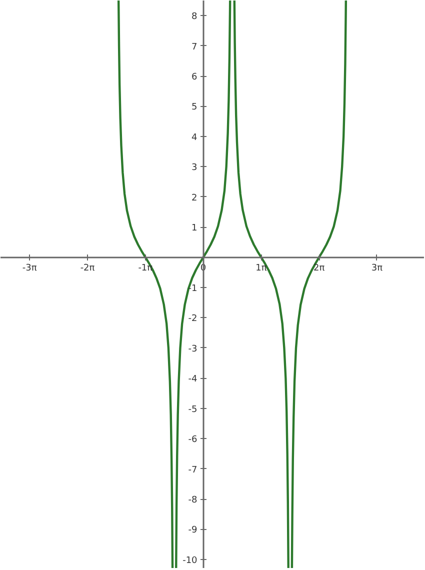 This screenshot has width=425, height=570. What do you see at coordinates (193, 440) in the screenshot?
I see `y-tick-label: -6` at bounding box center [193, 440].